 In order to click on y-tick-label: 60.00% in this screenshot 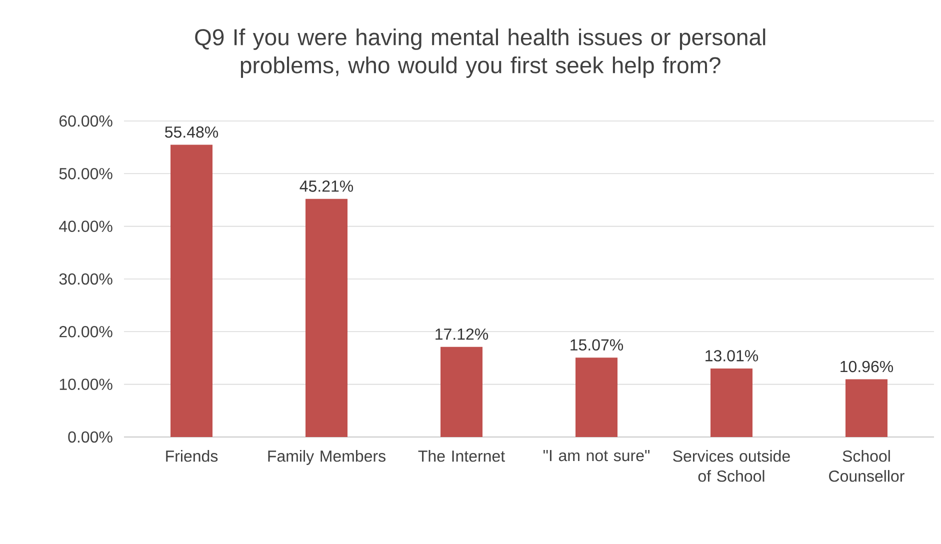, I will do `click(85, 121)`.